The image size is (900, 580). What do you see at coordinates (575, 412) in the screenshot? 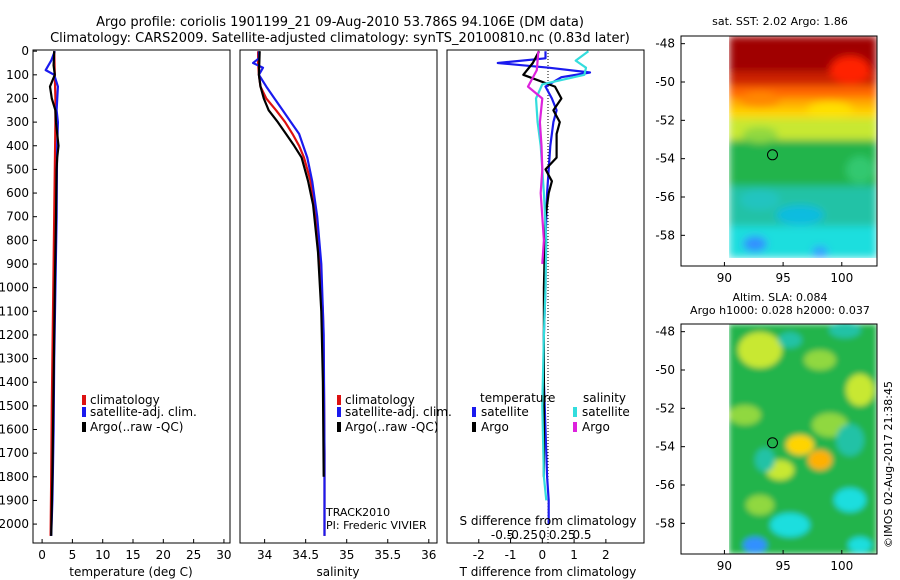
I see `legend-swatch-s-satellite` at bounding box center [575, 412].